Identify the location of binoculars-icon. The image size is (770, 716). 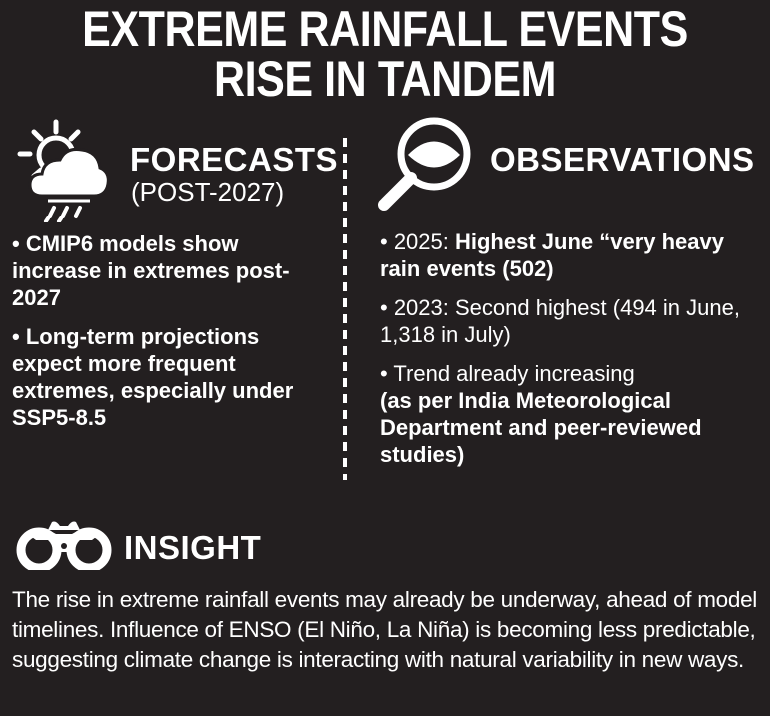
(64, 545).